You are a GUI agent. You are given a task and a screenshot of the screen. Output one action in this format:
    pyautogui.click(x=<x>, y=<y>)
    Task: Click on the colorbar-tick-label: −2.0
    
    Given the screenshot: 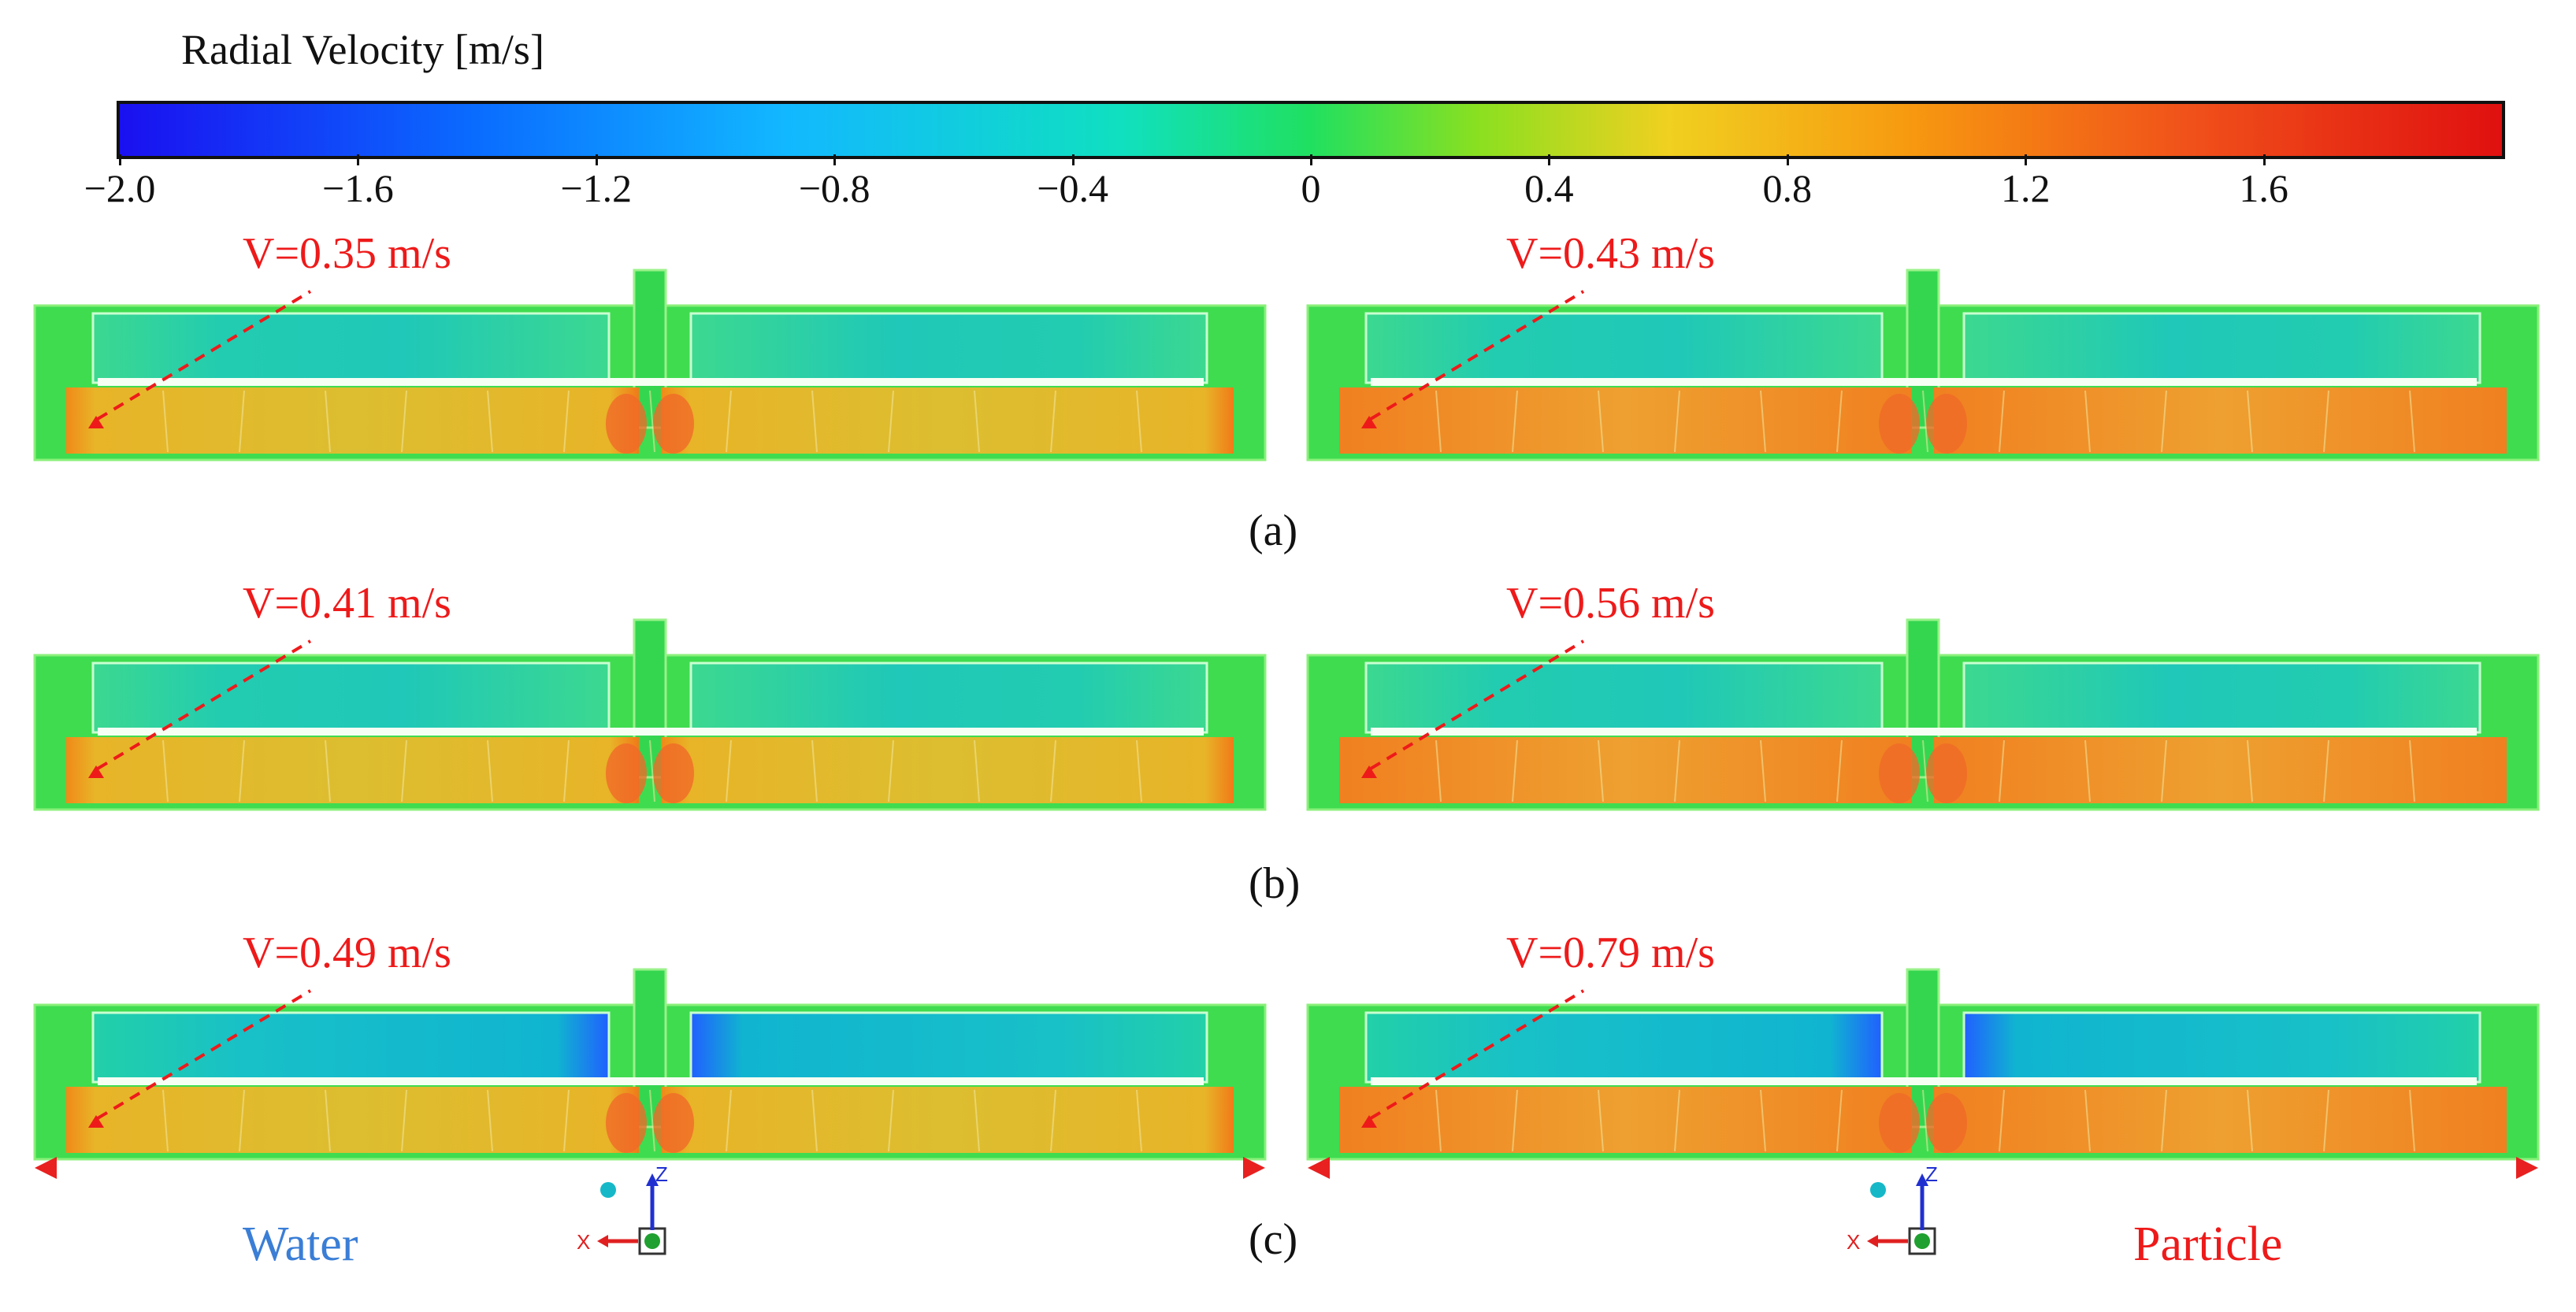 What is the action you would take?
    pyautogui.click(x=120, y=188)
    